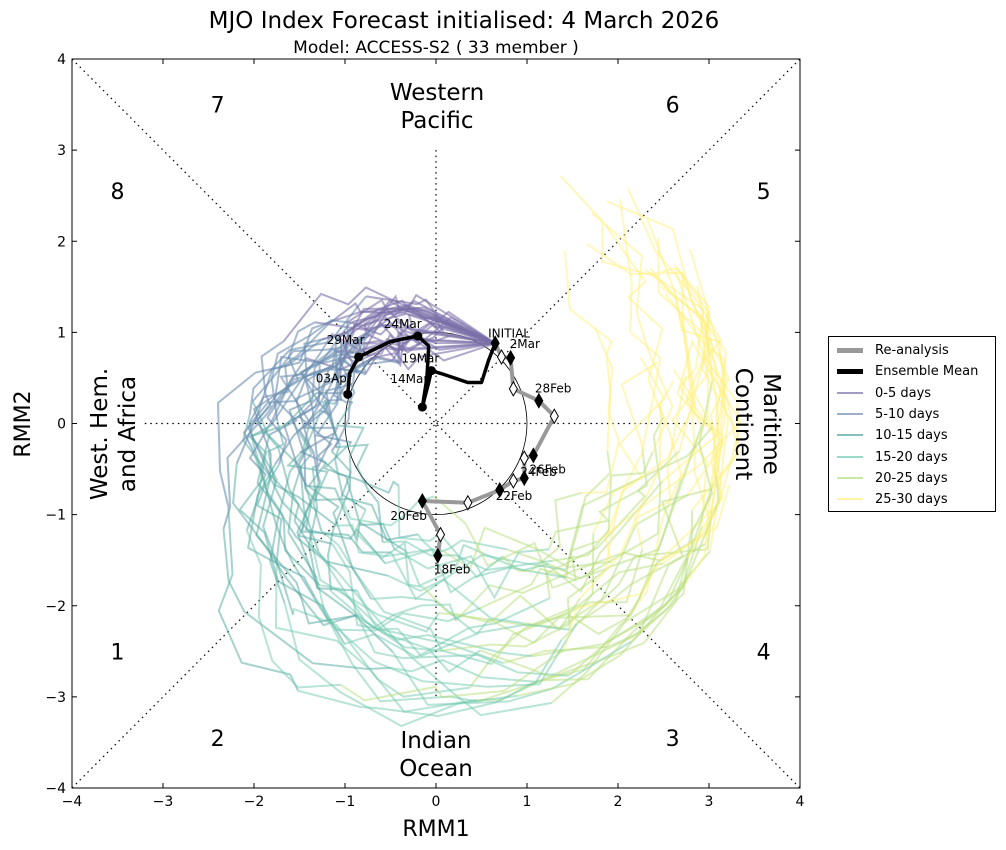 This screenshot has height=850, width=1006. I want to click on x-tick-label: −2, so click(254, 802).